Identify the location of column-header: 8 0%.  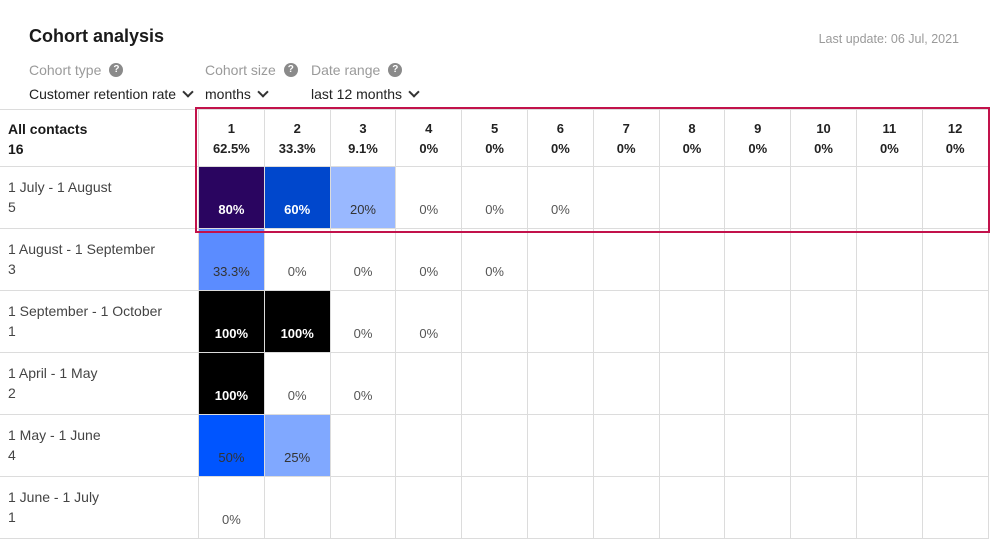
(693, 138).